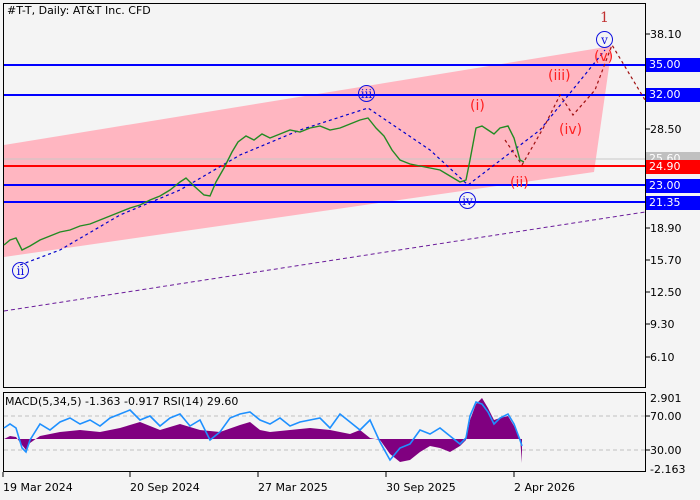 The image size is (700, 500). I want to click on ind-tick-70: 70.00, so click(666, 416).